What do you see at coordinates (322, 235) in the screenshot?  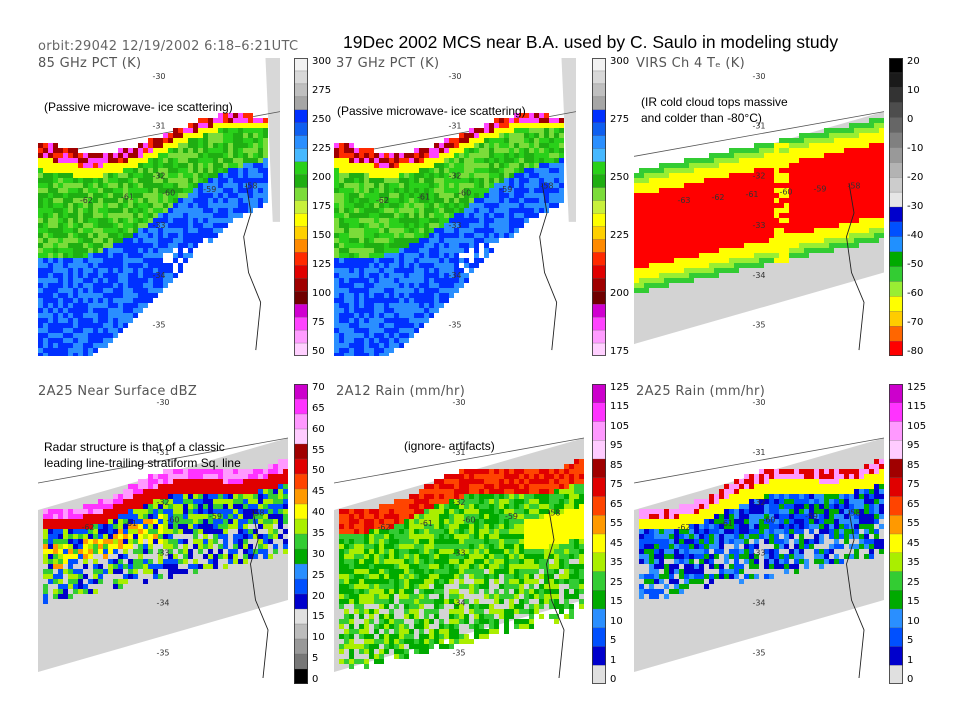 I see `colorbar-tick-label: 150` at bounding box center [322, 235].